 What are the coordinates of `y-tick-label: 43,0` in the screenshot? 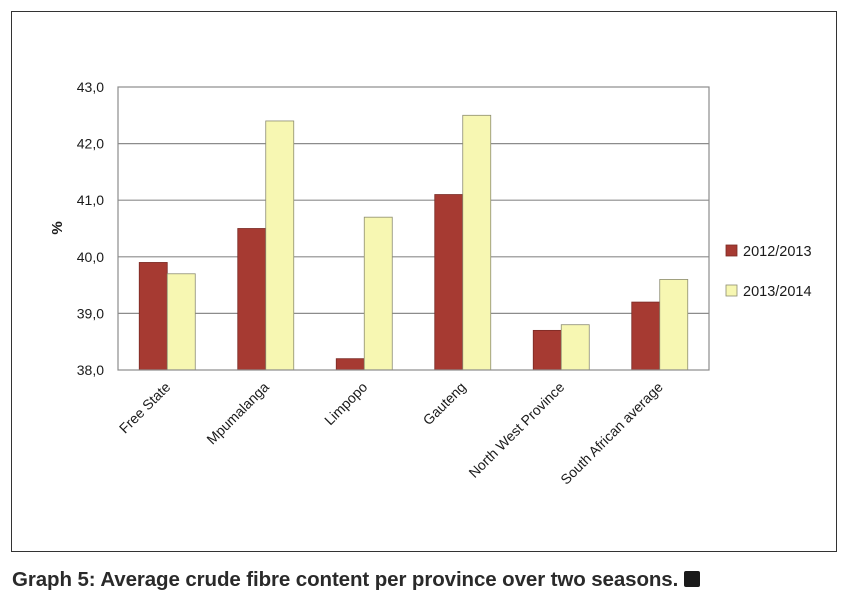 It's located at (90, 87).